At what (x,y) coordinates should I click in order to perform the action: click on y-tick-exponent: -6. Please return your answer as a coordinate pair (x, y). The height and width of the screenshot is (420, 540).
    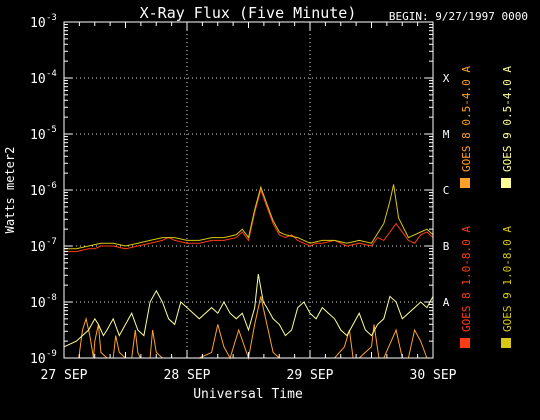
    Looking at the image, I should click on (51, 186).